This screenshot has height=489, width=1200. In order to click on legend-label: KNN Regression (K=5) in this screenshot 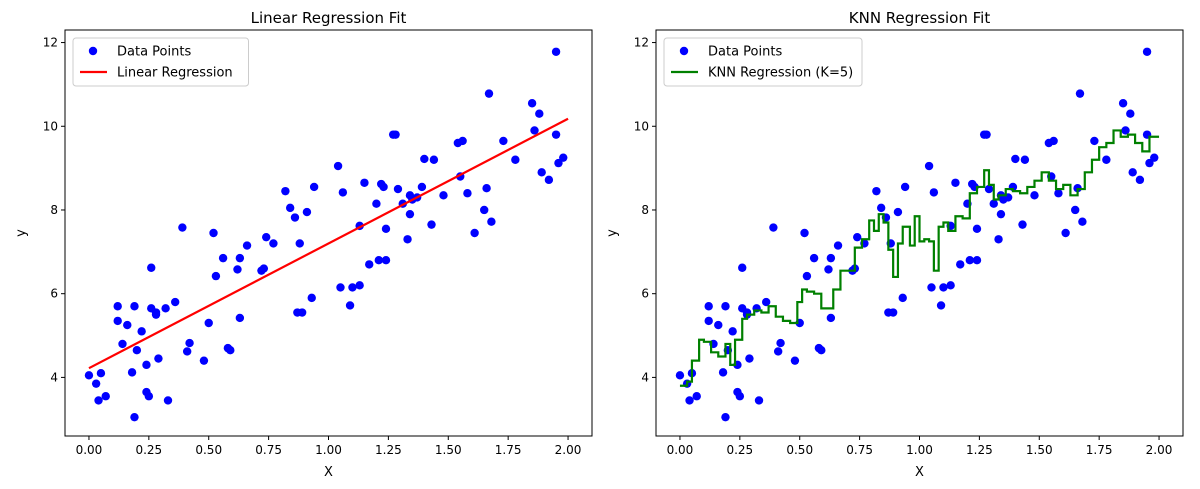, I will do `click(780, 73)`.